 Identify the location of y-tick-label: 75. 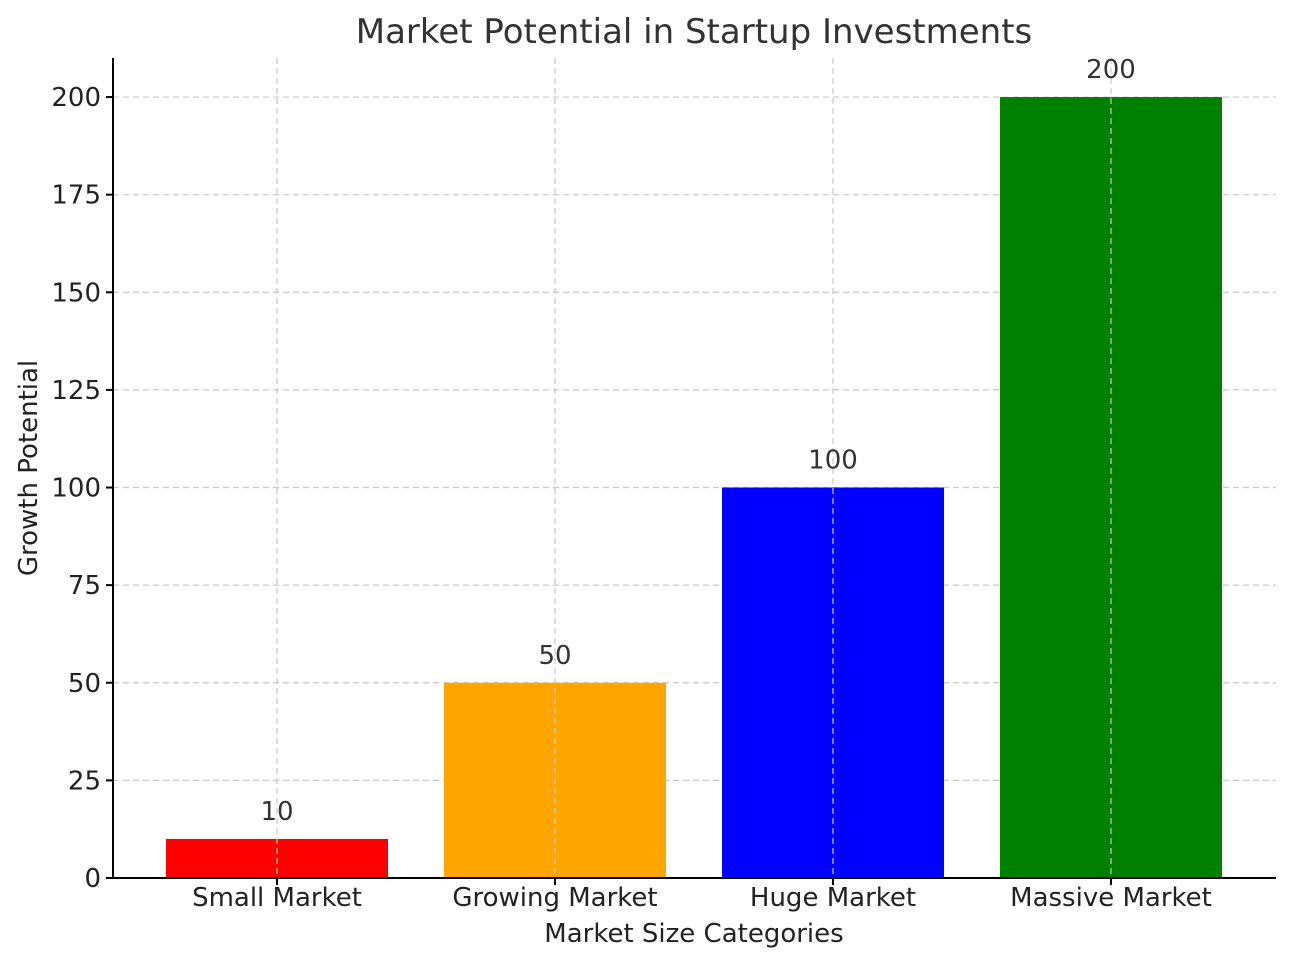
(84, 586).